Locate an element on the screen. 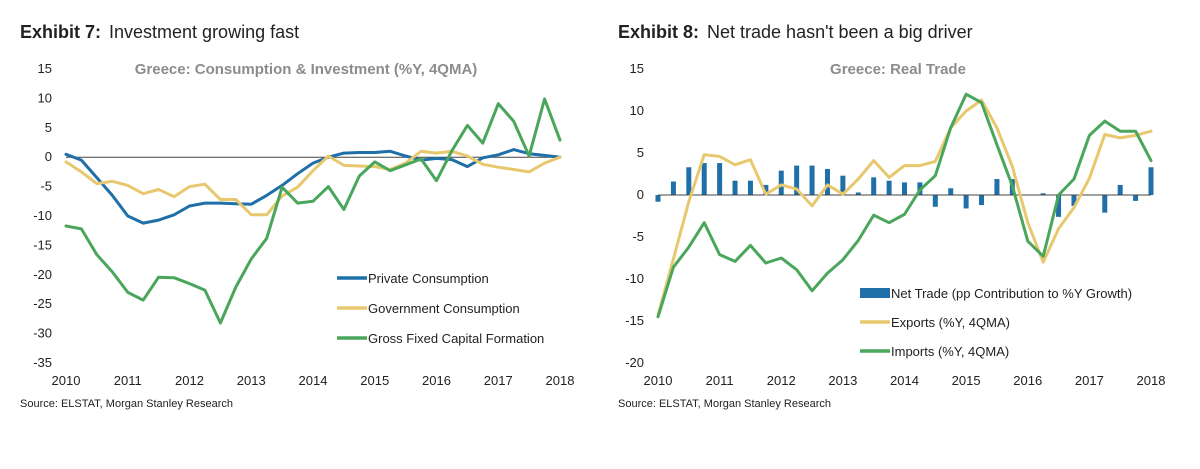  y-tick-label: -35 is located at coordinates (42, 362).